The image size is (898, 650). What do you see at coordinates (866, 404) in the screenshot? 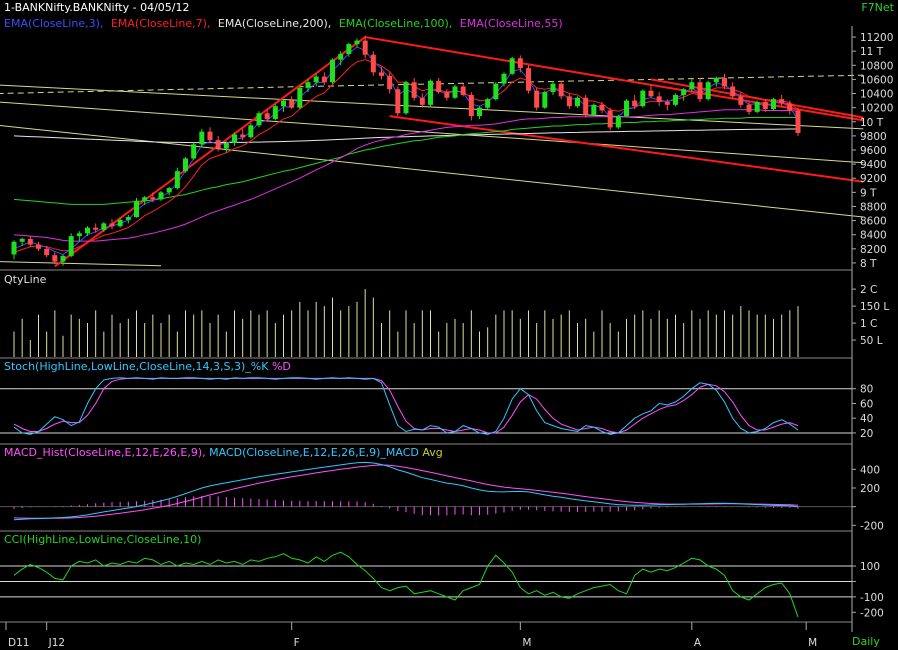
I see `stoch-tick-label: 60` at bounding box center [866, 404].